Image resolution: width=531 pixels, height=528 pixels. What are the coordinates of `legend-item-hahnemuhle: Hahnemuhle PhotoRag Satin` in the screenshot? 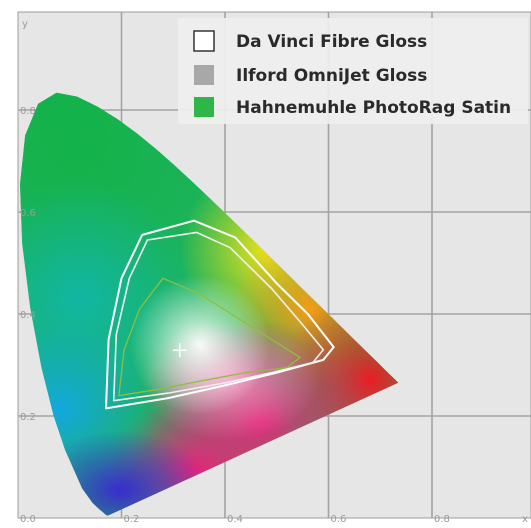 It's located at (352, 107).